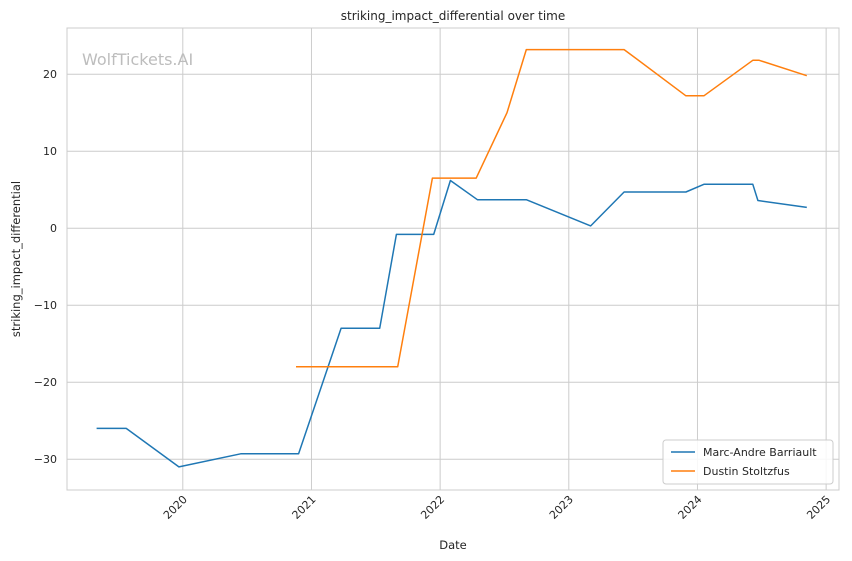 This screenshot has width=852, height=561. I want to click on y-tick-label: 20, so click(50, 74).